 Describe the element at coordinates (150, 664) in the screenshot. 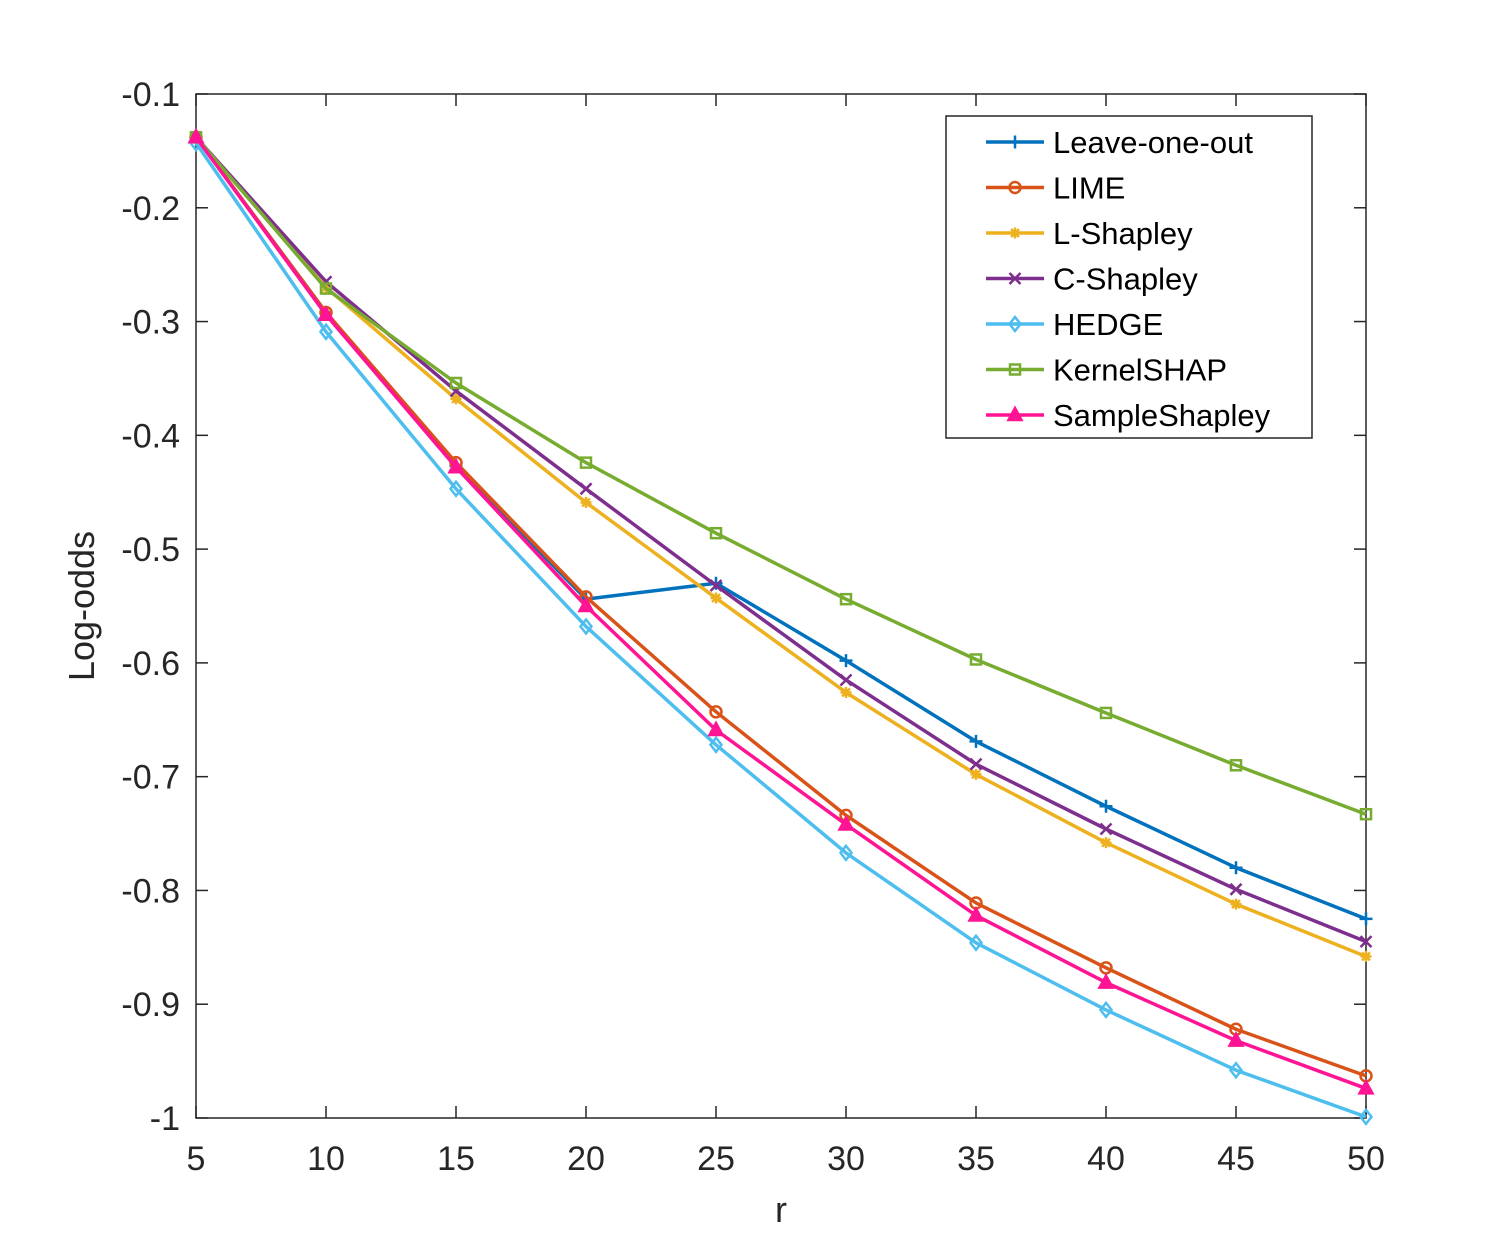

I see `y-tick-label: -0.6` at that location.